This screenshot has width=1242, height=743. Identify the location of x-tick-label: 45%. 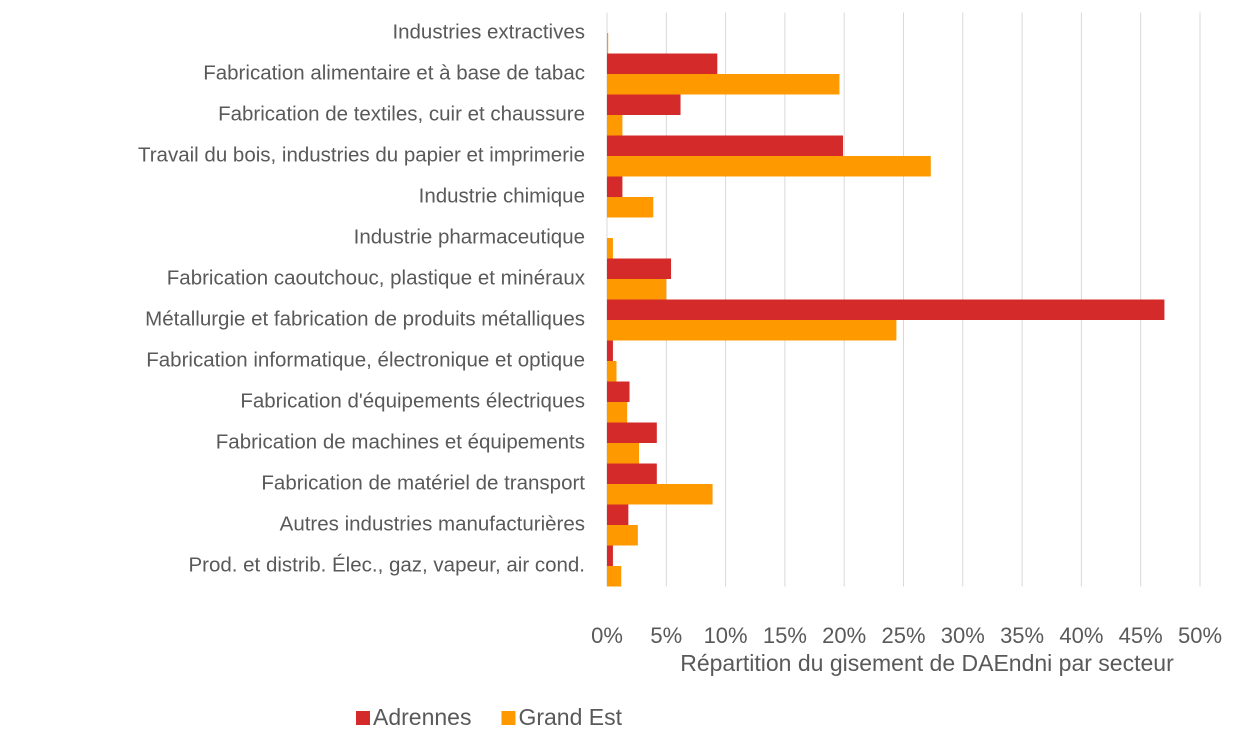
(1141, 635).